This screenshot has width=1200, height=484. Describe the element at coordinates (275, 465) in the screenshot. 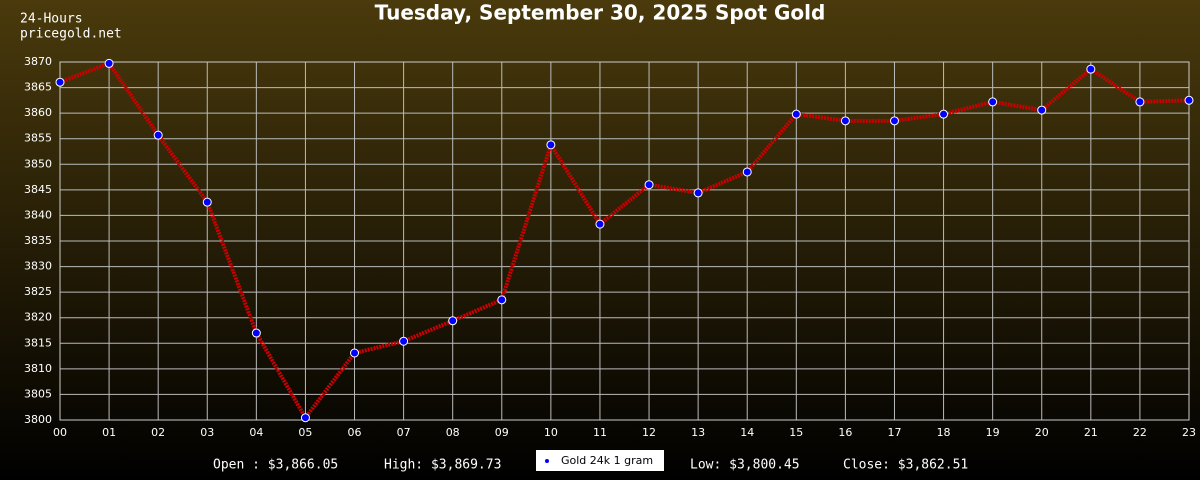

I see `stat-text: Open : $3,866.05` at that location.